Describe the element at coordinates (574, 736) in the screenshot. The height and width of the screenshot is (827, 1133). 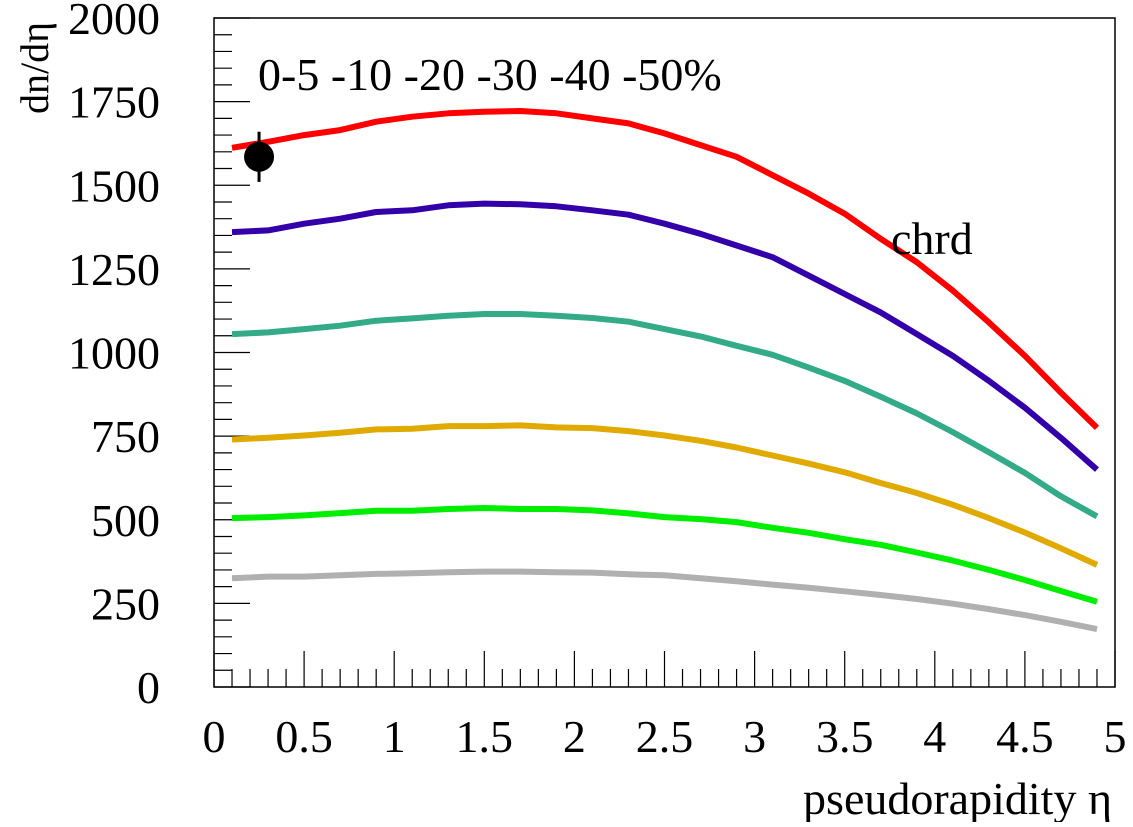
I see `x-tick-label: 2` at that location.